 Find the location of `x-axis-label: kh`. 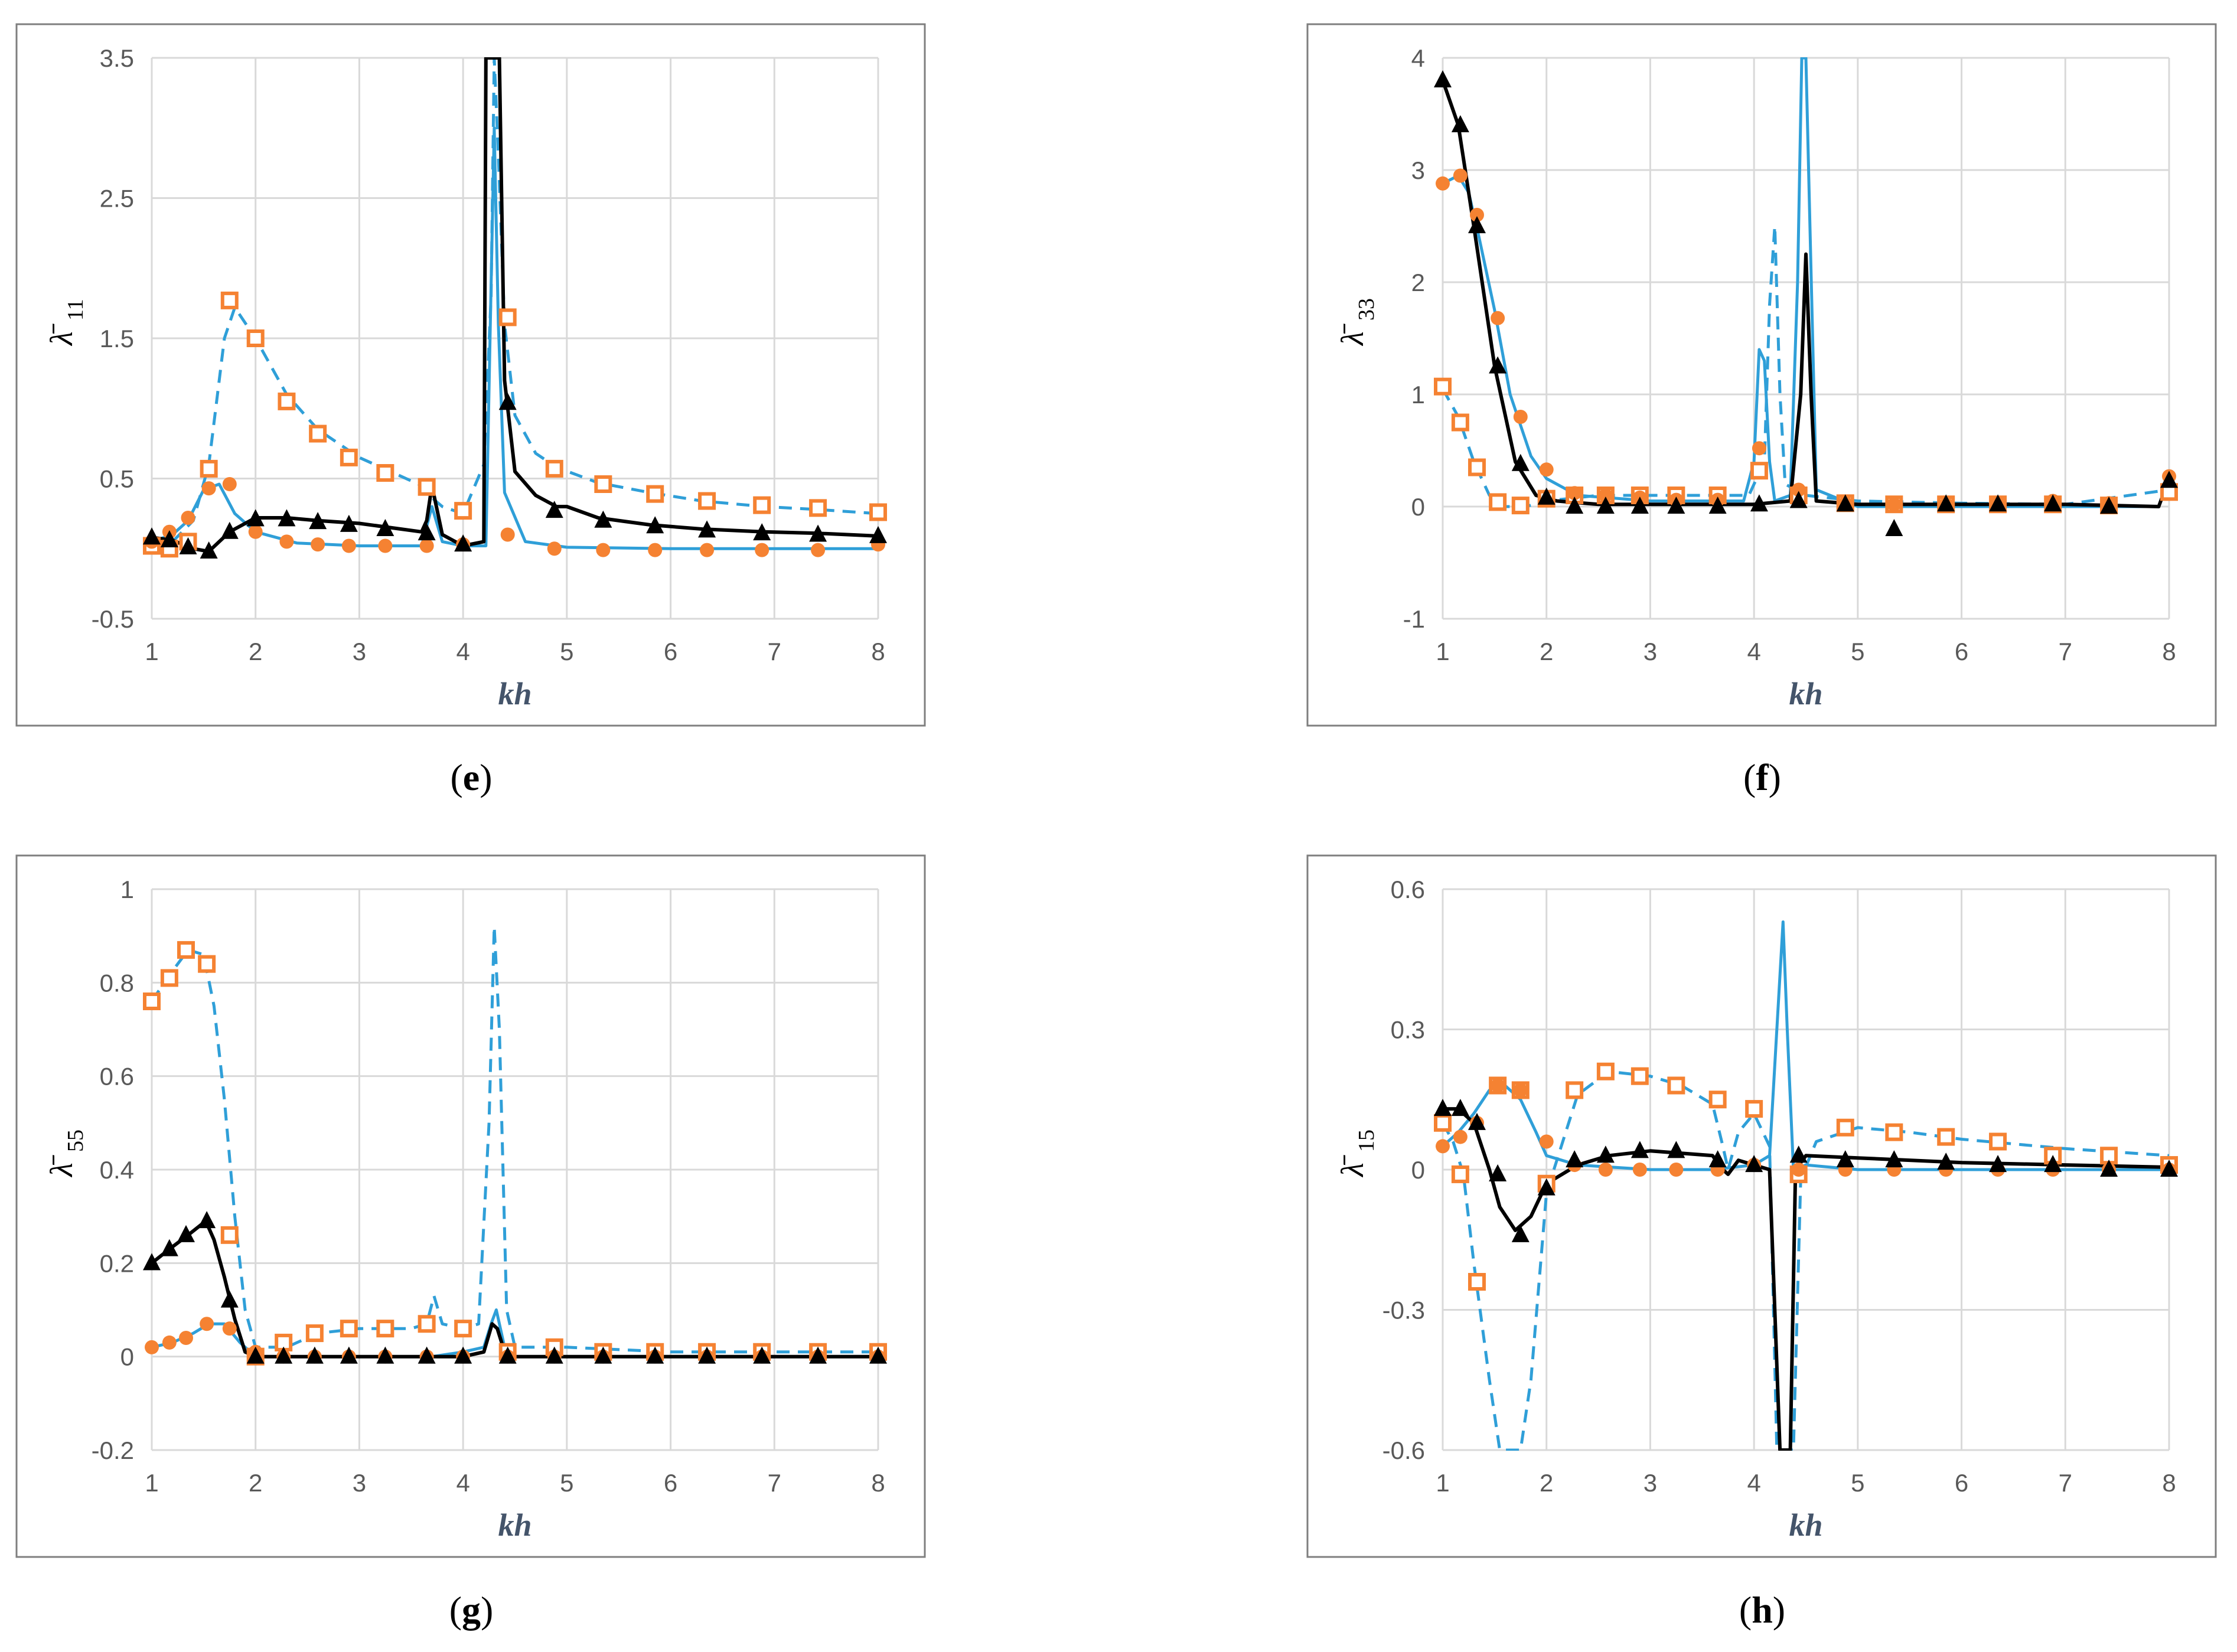

x-axis-label: kh is located at coordinates (514, 1525).